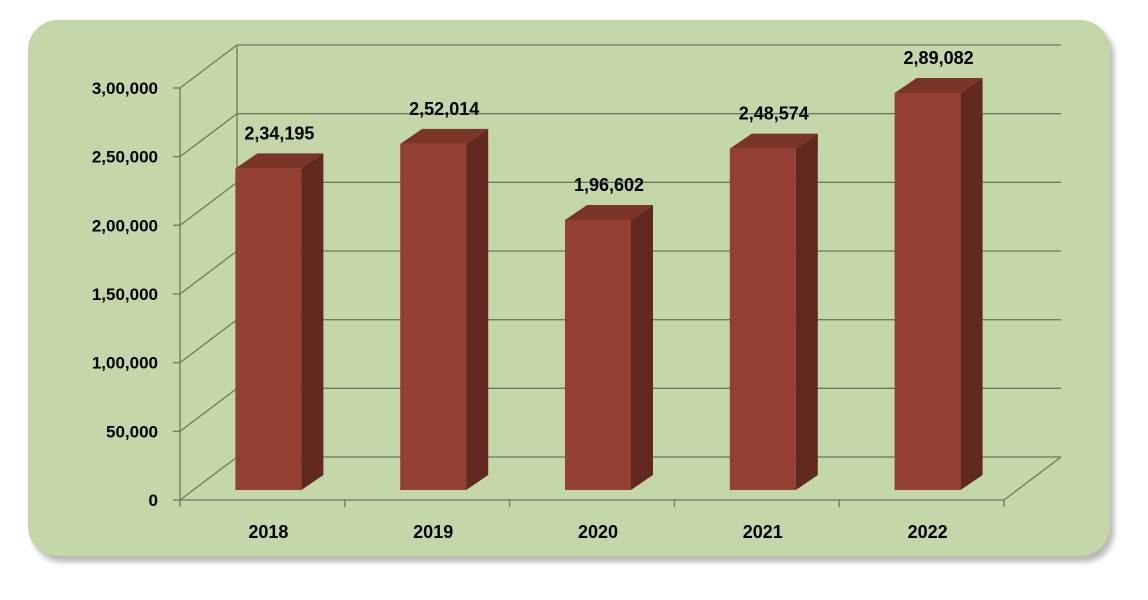  Describe the element at coordinates (774, 114) in the screenshot. I see `data-label: 2,48,574` at that location.